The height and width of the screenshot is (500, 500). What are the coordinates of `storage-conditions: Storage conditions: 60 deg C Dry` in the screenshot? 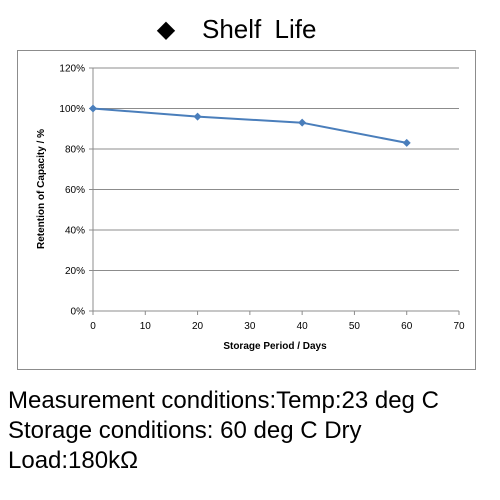 It's located at (185, 430).